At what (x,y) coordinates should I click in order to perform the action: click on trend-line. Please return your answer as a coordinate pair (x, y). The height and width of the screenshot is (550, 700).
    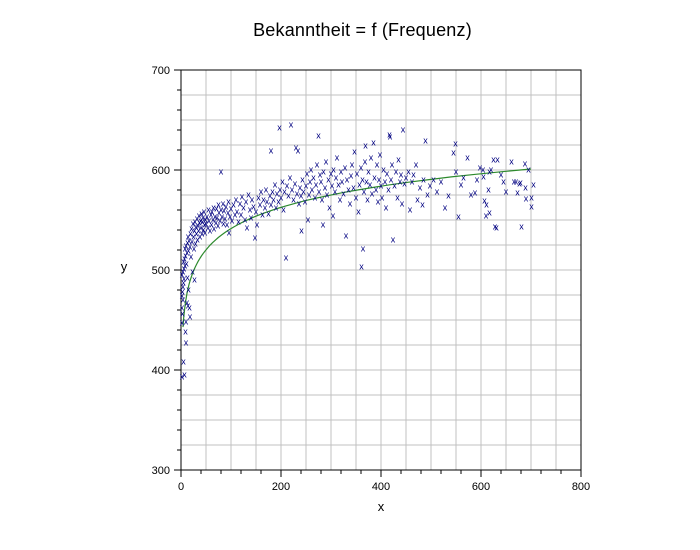
    Looking at the image, I should click on (357, 248).